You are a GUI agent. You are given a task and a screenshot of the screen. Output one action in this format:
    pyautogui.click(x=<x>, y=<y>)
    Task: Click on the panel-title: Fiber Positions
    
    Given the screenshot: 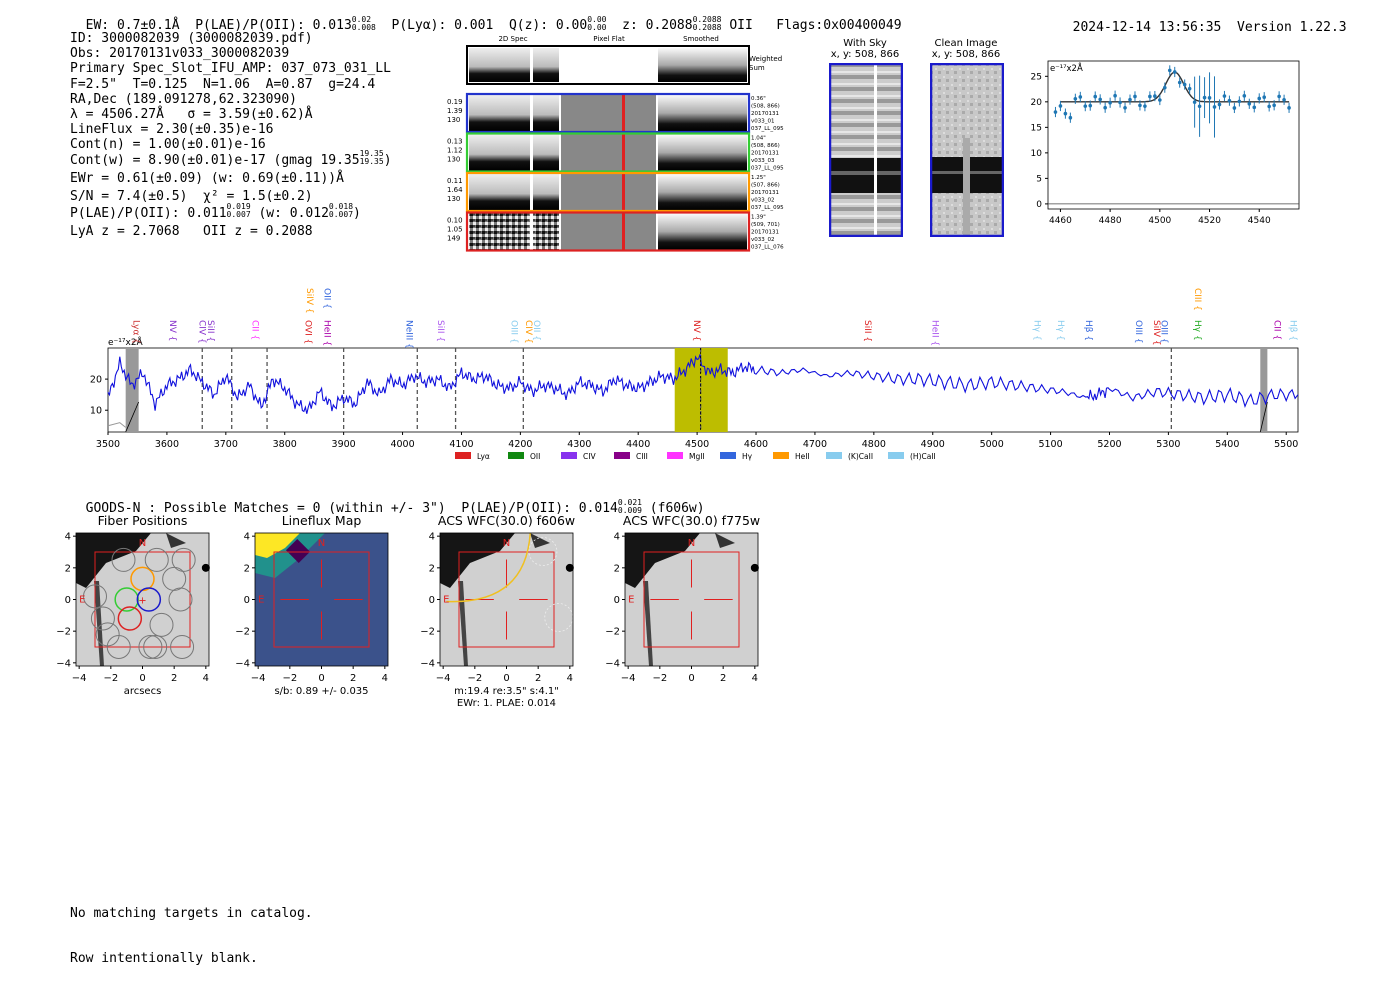 What is the action you would take?
    pyautogui.click(x=143, y=520)
    